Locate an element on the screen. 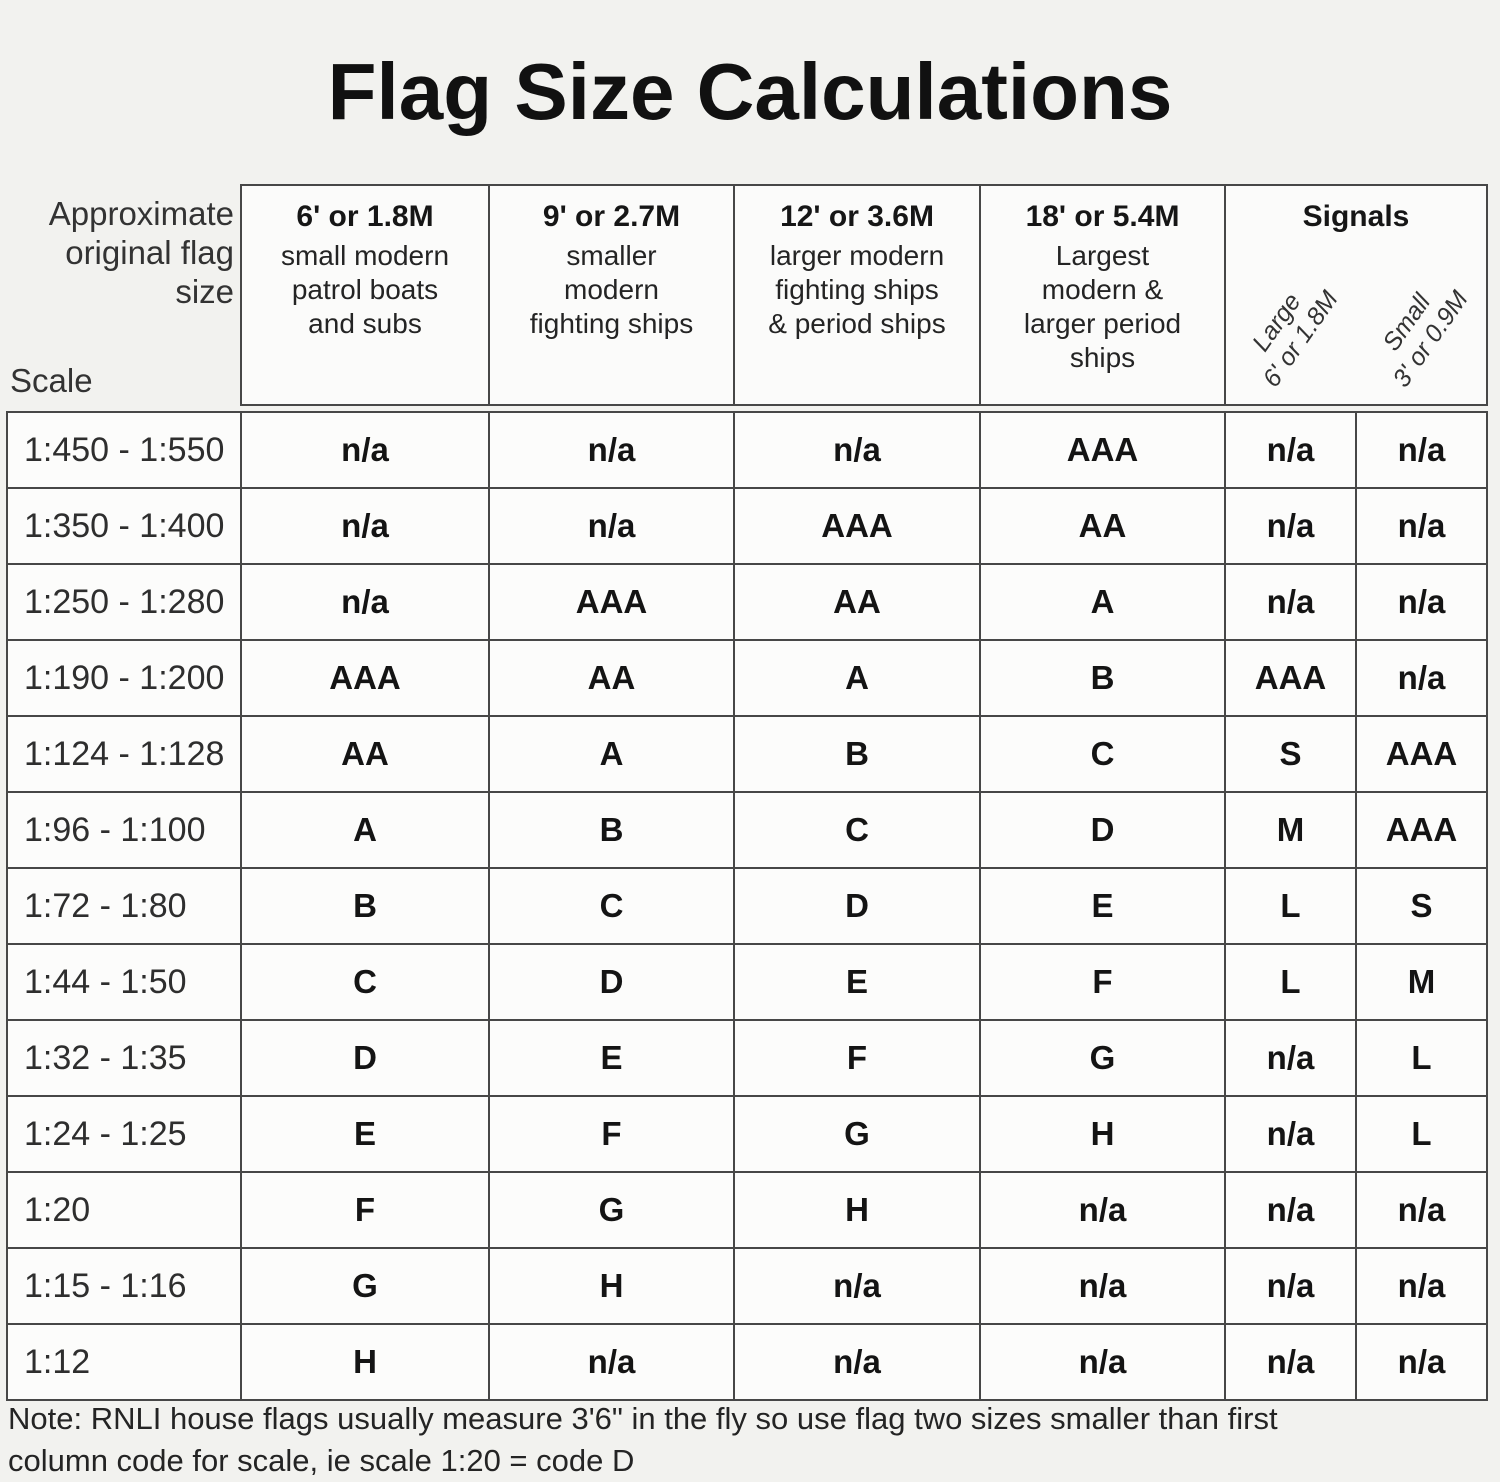 The image size is (1500, 1482). scale-cell: 1:12 is located at coordinates (124, 1362).